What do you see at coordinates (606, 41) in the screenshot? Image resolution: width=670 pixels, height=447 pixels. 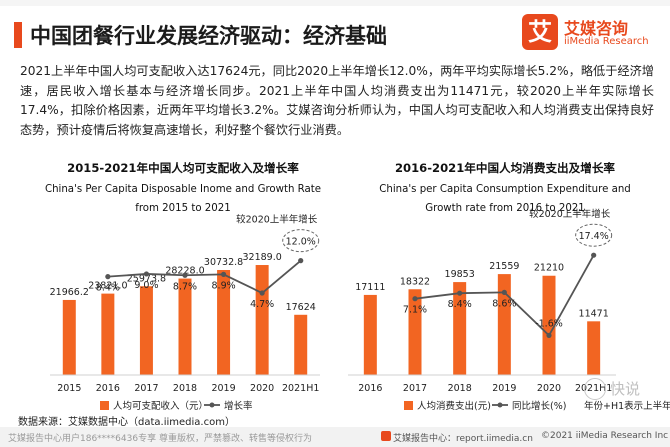 I see `logo-en: iiMedia Research` at bounding box center [606, 41].